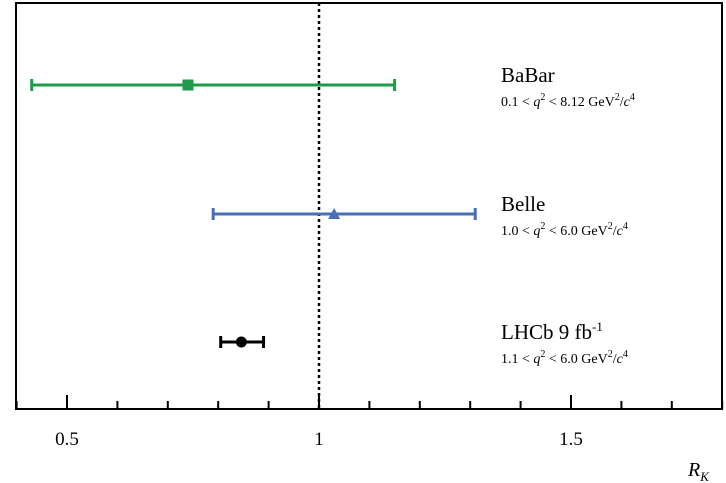  Describe the element at coordinates (698, 471) in the screenshot. I see `x-axis-label: RK` at that location.